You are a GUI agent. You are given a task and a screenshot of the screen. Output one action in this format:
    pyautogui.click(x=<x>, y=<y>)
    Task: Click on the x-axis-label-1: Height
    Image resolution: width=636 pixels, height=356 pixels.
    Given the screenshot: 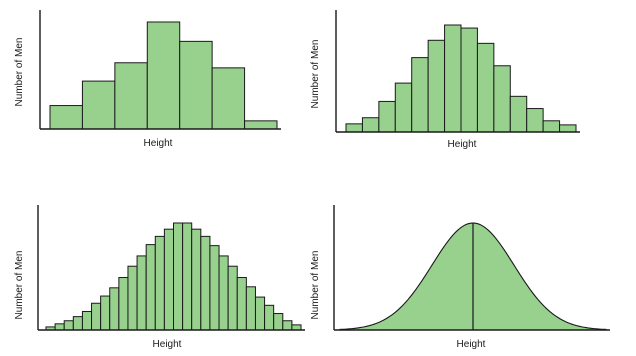 What is the action you would take?
    pyautogui.click(x=158, y=143)
    